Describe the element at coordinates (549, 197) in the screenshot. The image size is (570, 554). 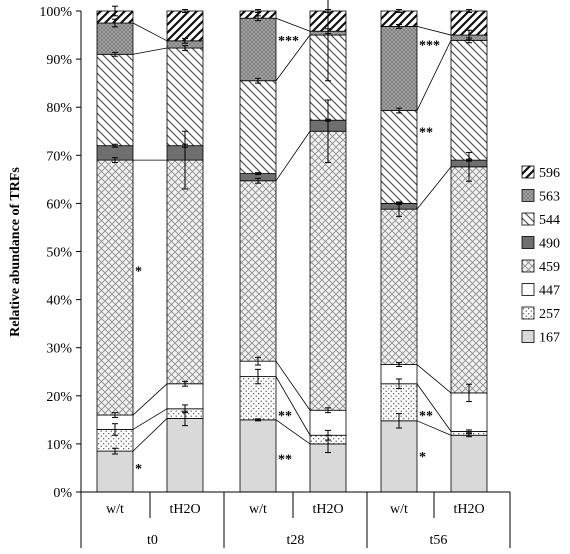
I see `legend-label: 563` at that location.